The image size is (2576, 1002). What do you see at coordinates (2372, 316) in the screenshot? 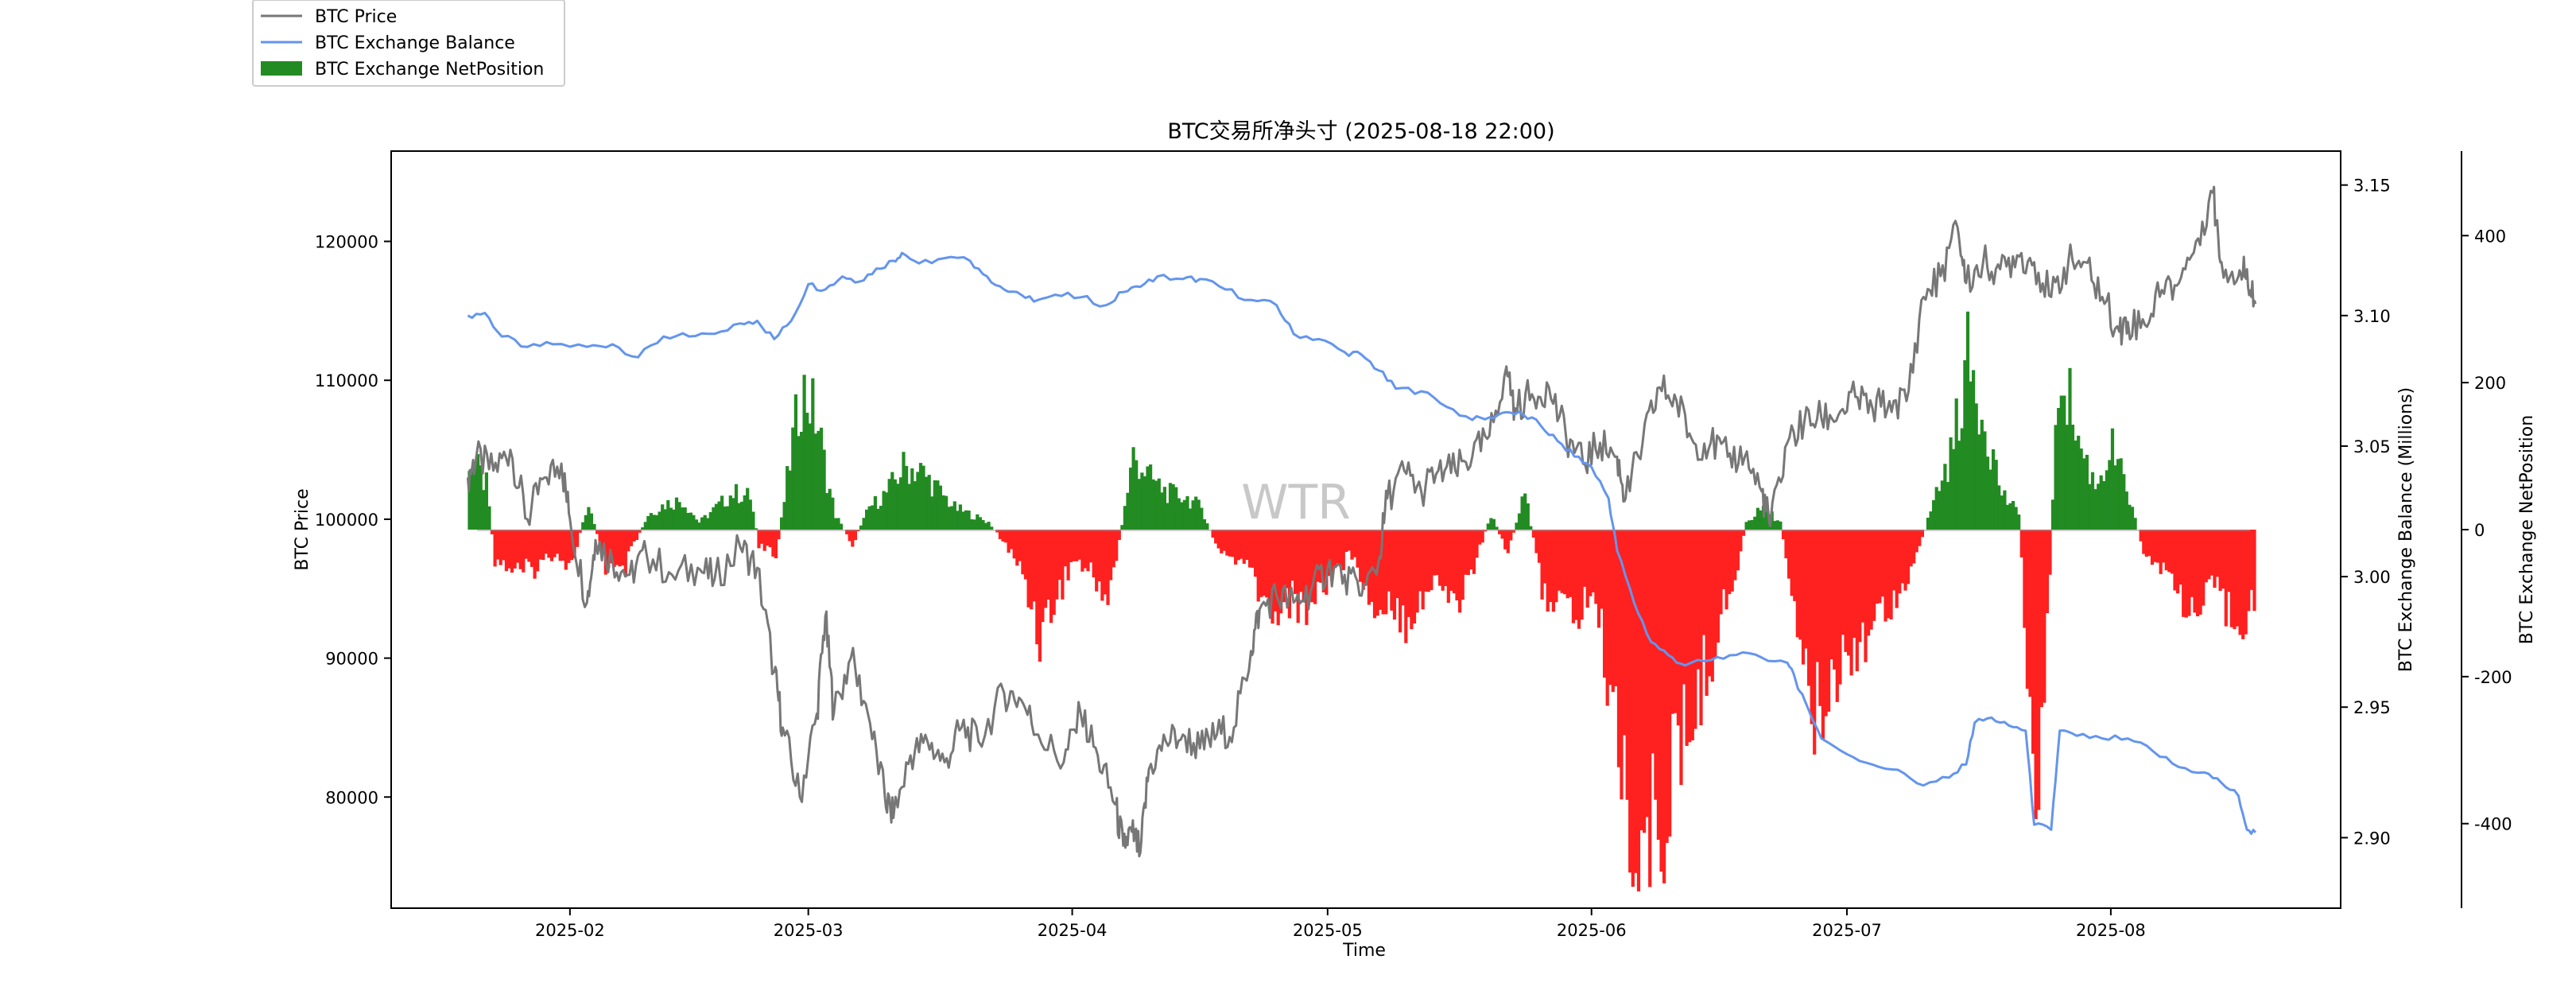
I see `balance-tick-label: 3.10` at bounding box center [2372, 316].